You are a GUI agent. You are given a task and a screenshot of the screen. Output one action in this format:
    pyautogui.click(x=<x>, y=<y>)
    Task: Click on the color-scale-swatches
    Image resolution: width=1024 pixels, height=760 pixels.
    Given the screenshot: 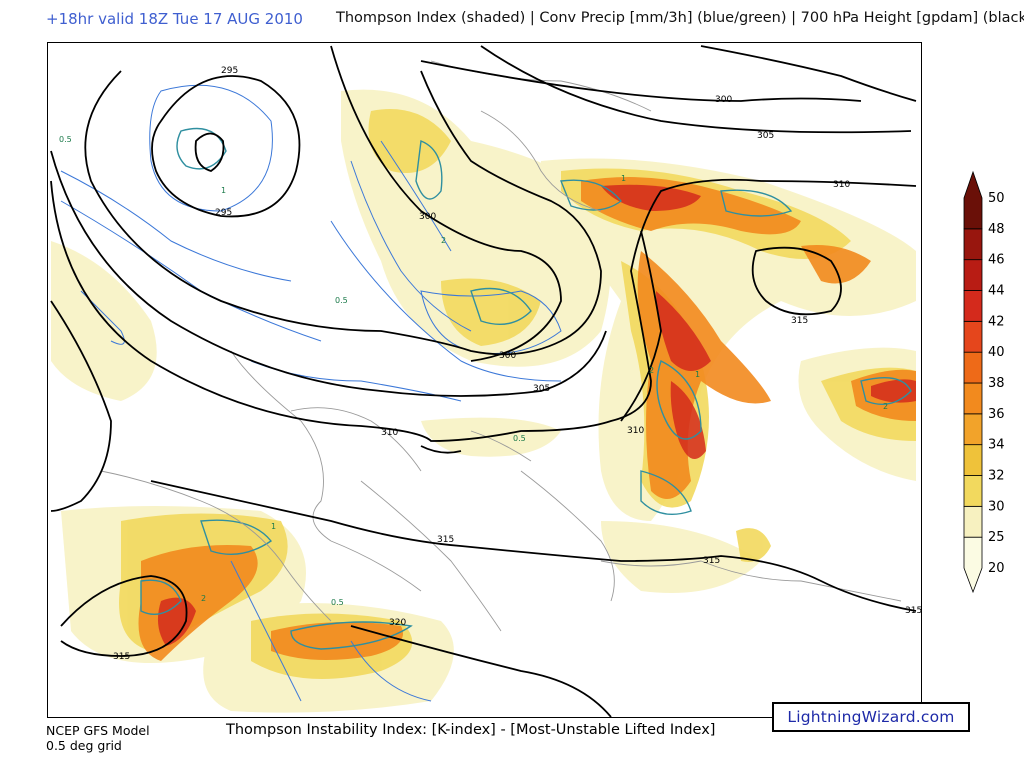 What is the action you would take?
    pyautogui.click(x=973, y=382)
    